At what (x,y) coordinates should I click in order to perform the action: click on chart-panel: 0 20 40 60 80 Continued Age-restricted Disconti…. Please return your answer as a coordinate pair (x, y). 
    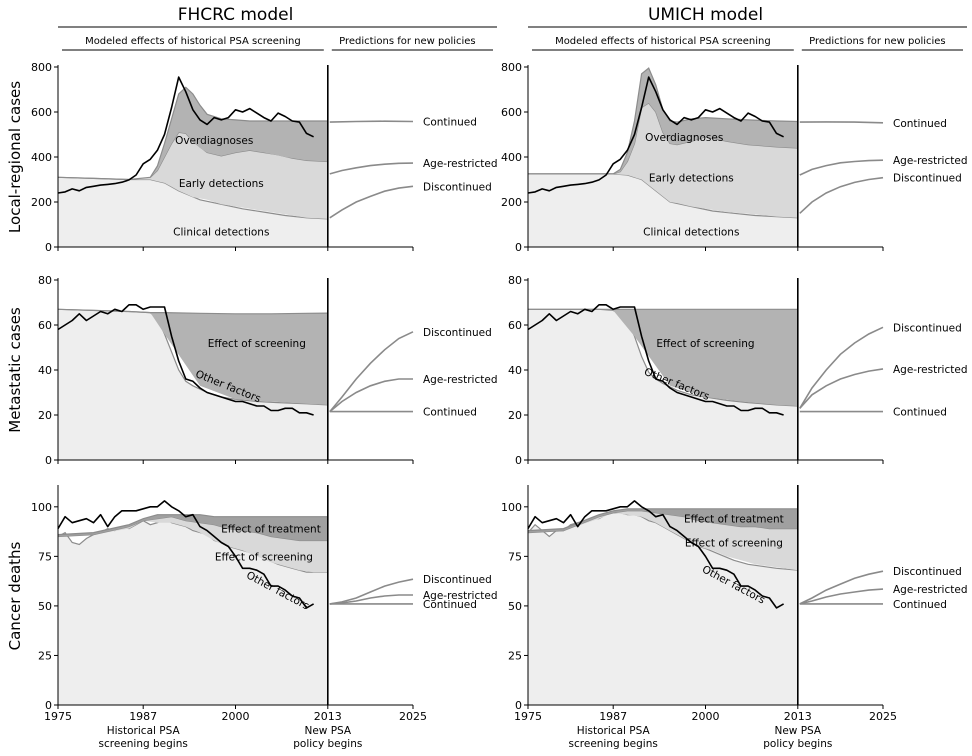
    Looking at the image, I should click on (737, 370).